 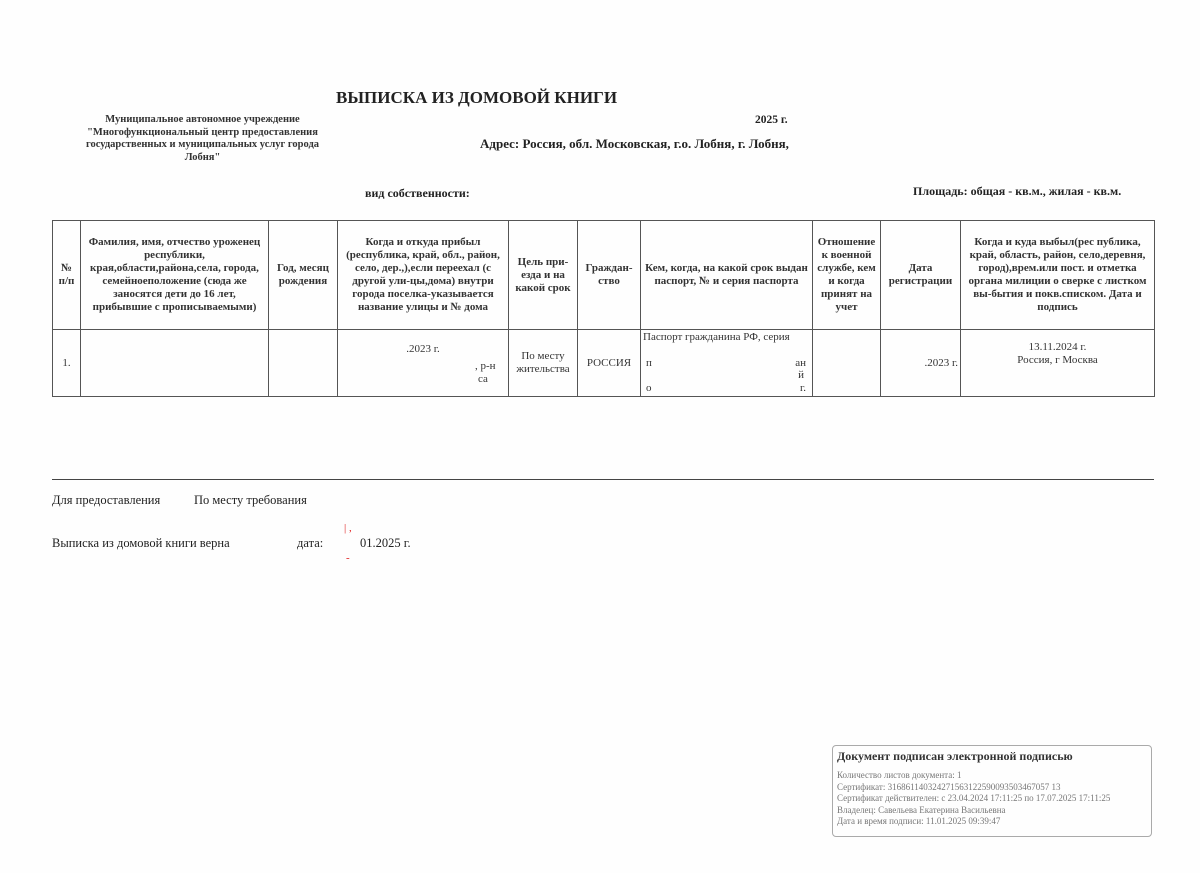 I want to click on cell-passport: Паспорт гражданина РФ, серия п ан й о г., so click(x=726, y=363).